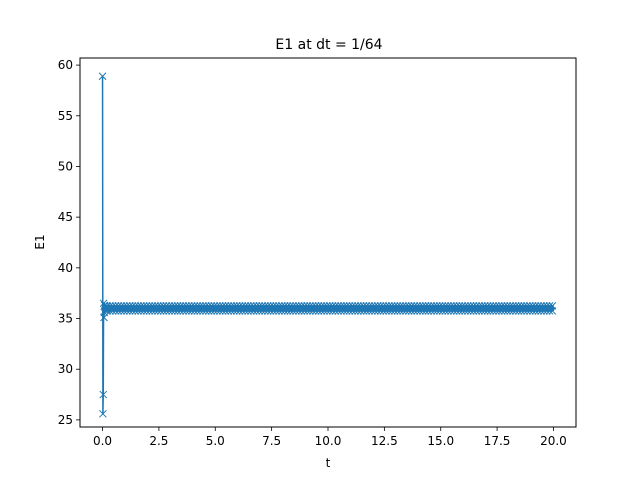 Image resolution: width=640 pixels, height=485 pixels. What do you see at coordinates (65, 166) in the screenshot?
I see `y-tick-label: 50` at bounding box center [65, 166].